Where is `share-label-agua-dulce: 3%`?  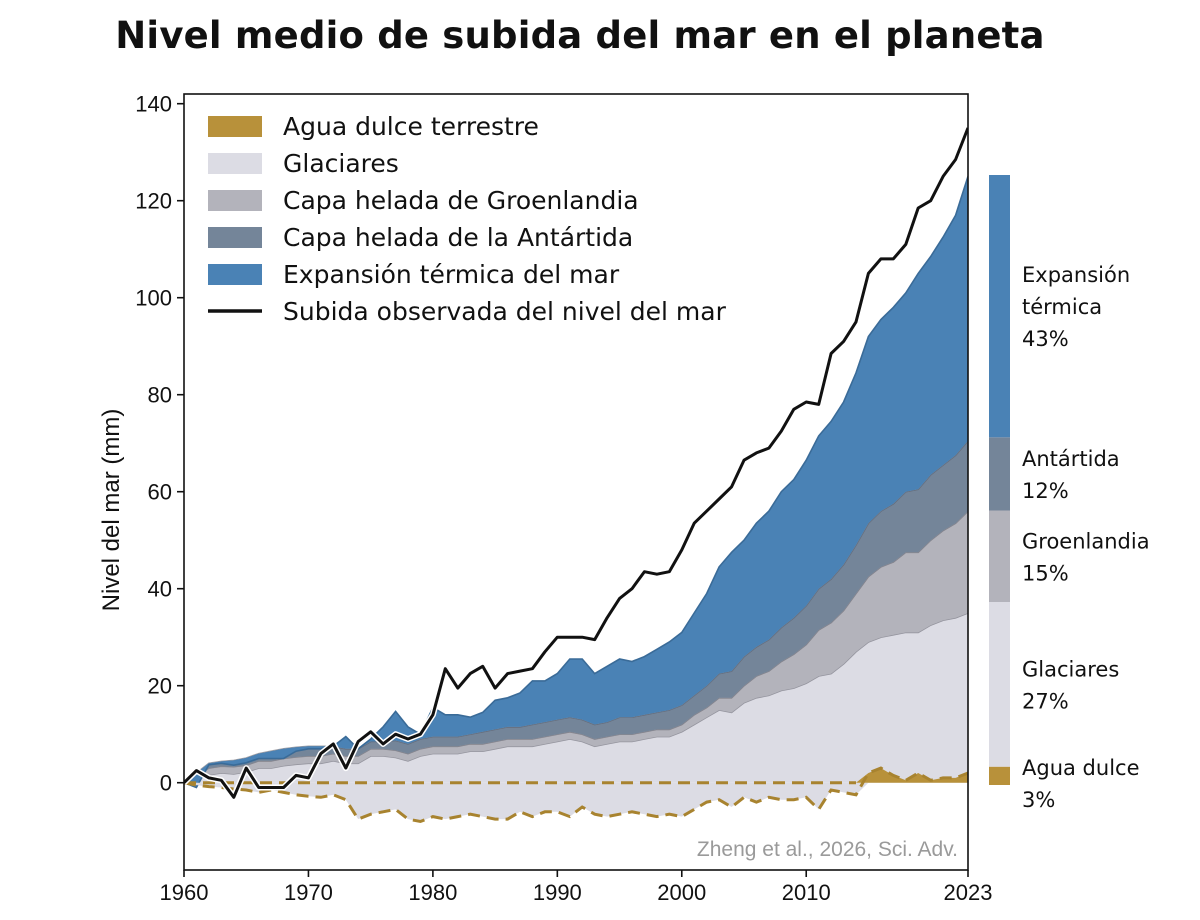 share-label-agua-dulce: 3% is located at coordinates (1038, 800).